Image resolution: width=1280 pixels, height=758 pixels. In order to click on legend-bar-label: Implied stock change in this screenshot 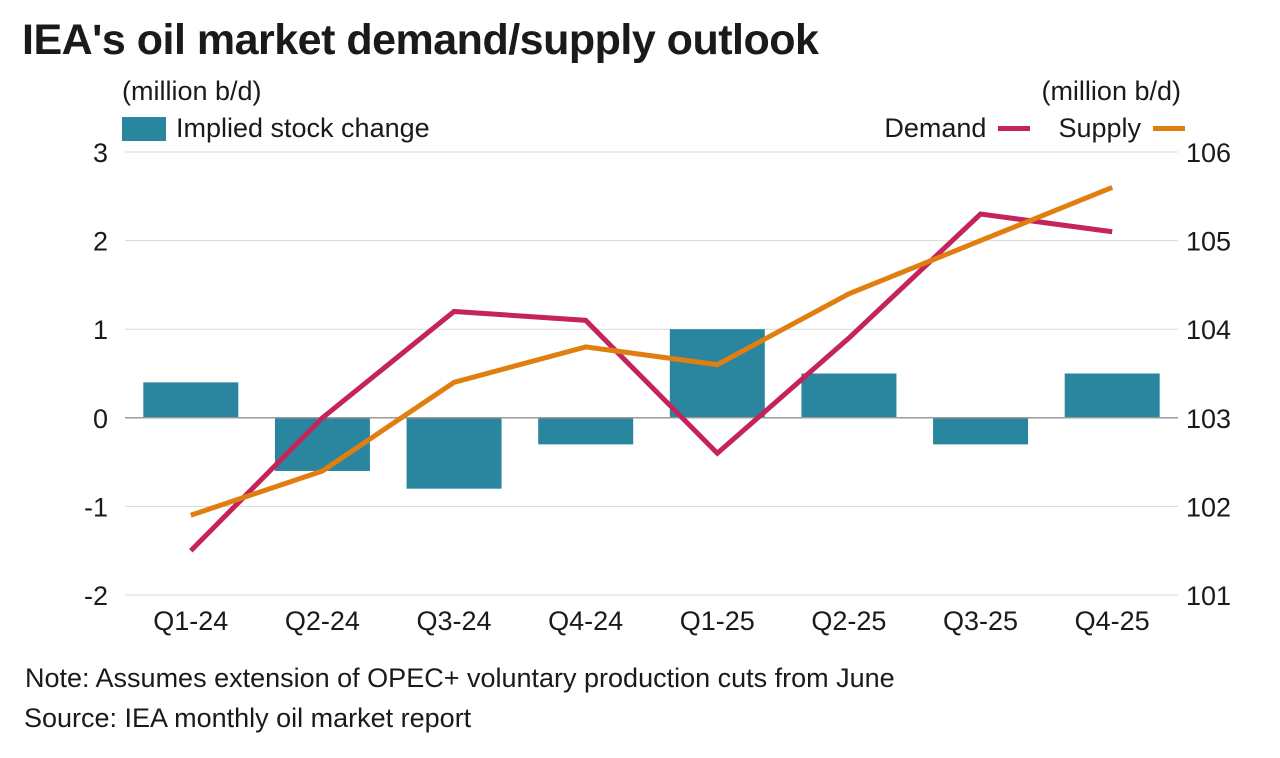, I will do `click(303, 128)`.